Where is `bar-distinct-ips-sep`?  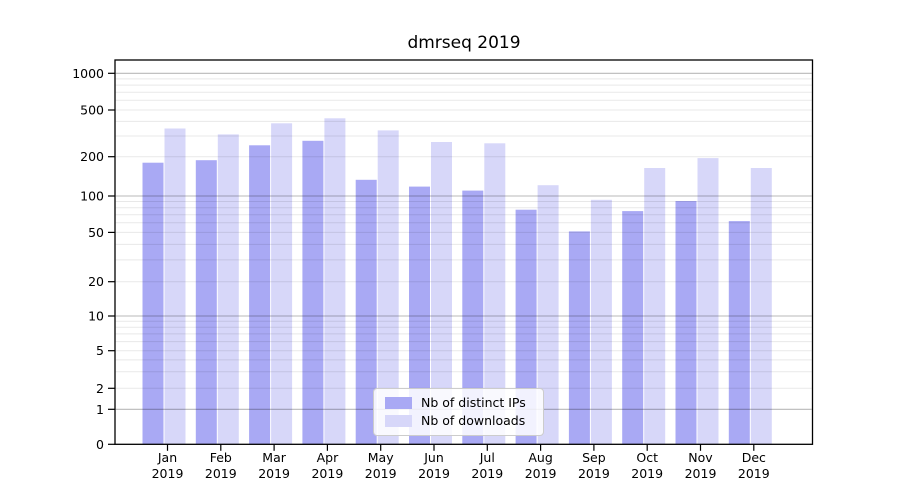
bar-distinct-ips-sep is located at coordinates (579, 338).